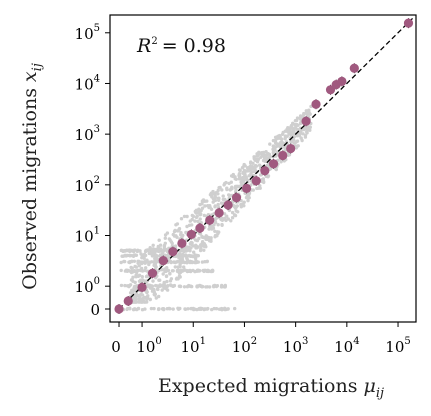 This screenshot has width=431, height=416. Describe the element at coordinates (97, 129) in the screenshot. I see `y-tick-exp: 3` at that location.